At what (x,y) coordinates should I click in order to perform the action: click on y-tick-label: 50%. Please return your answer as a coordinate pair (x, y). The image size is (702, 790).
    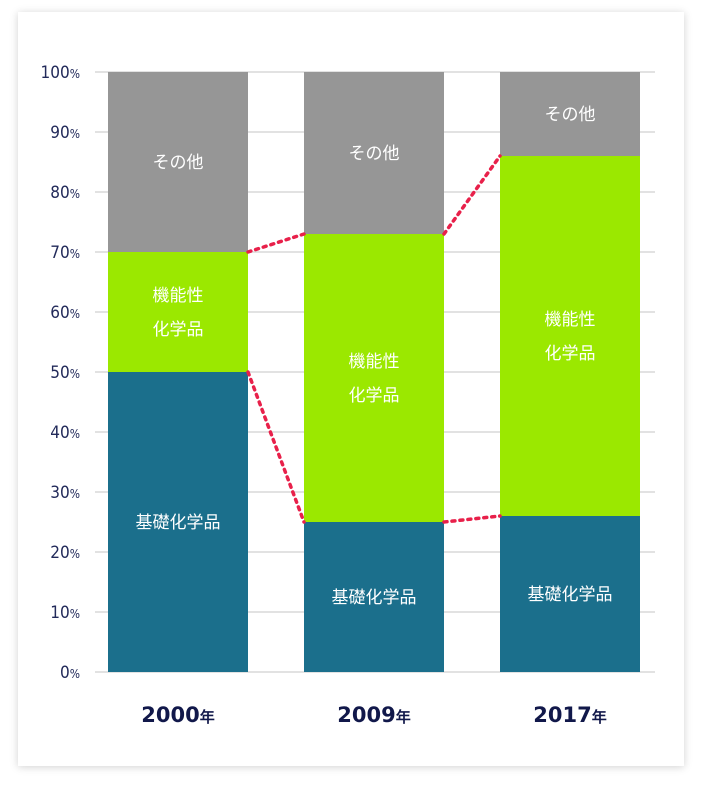
    Looking at the image, I should click on (65, 373).